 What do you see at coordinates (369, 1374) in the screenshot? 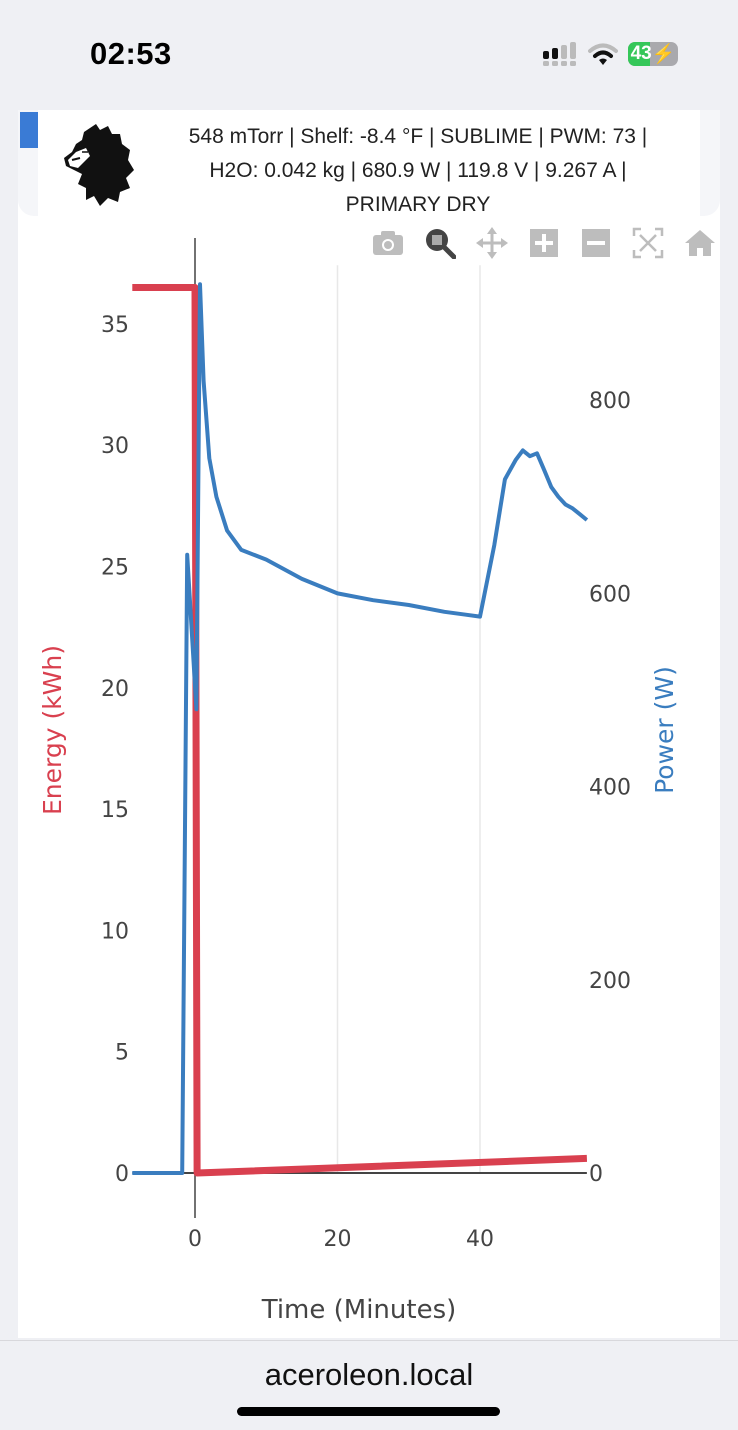
I see `url-text: aceroleon.local` at bounding box center [369, 1374].